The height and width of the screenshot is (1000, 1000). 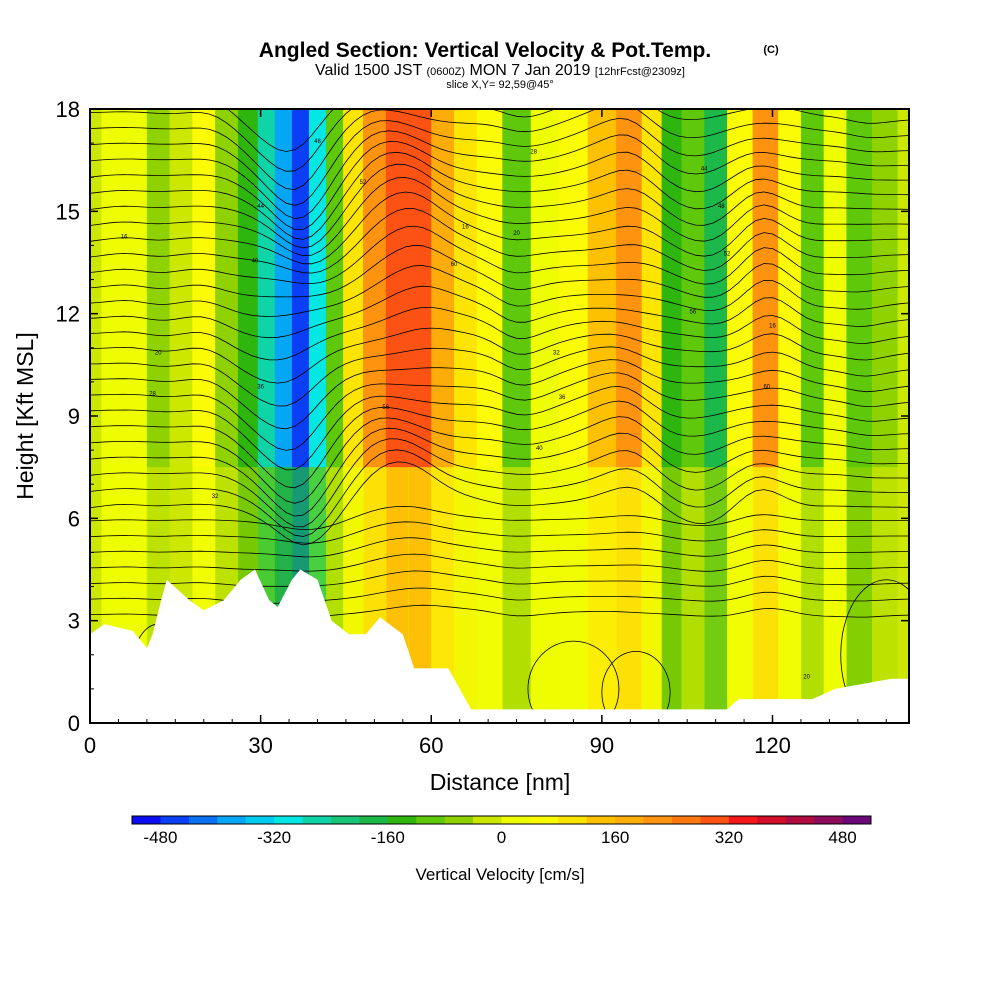 What do you see at coordinates (771, 50) in the screenshot?
I see `title-mark: (C)` at bounding box center [771, 50].